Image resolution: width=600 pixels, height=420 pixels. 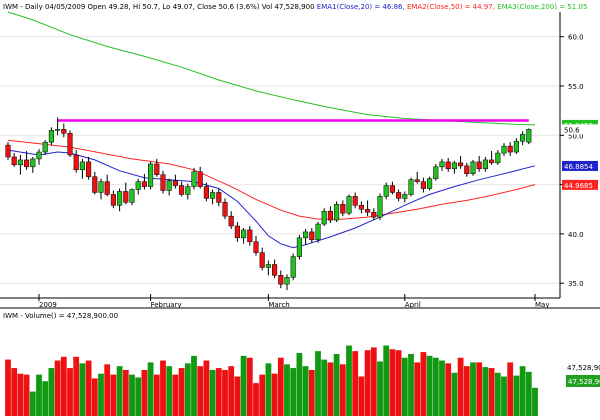 What do you see at coordinates (48, 305) in the screenshot?
I see `date-tick-label: 2009` at bounding box center [48, 305].